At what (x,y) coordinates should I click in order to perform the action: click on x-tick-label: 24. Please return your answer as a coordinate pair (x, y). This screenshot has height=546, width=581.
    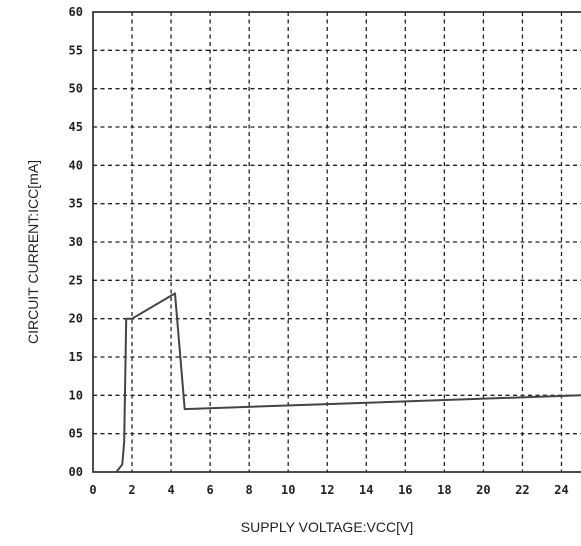
    Looking at the image, I should click on (561, 490).